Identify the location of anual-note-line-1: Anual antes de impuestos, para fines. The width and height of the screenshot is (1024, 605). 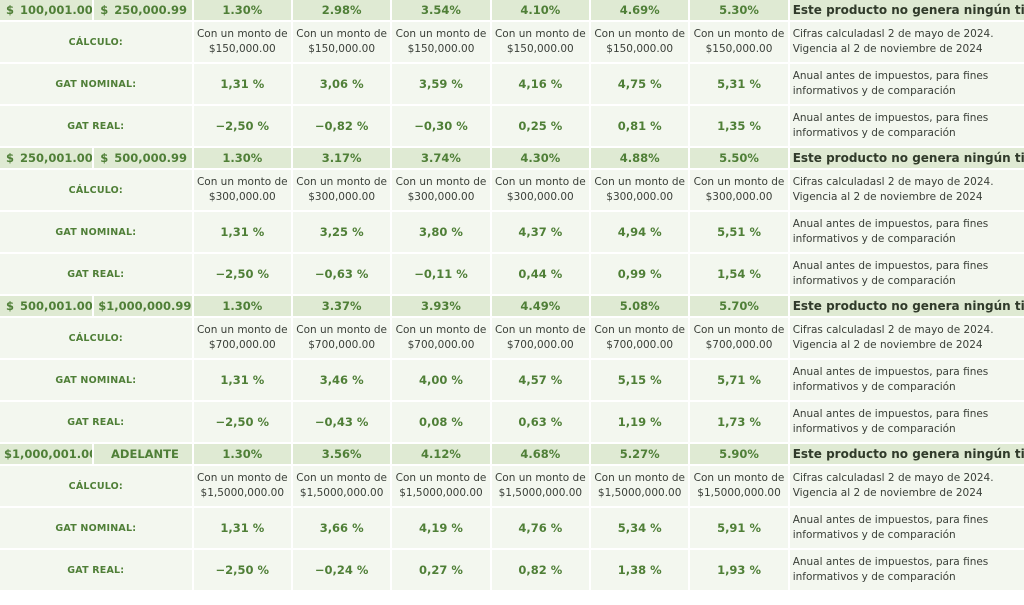
(890, 224).